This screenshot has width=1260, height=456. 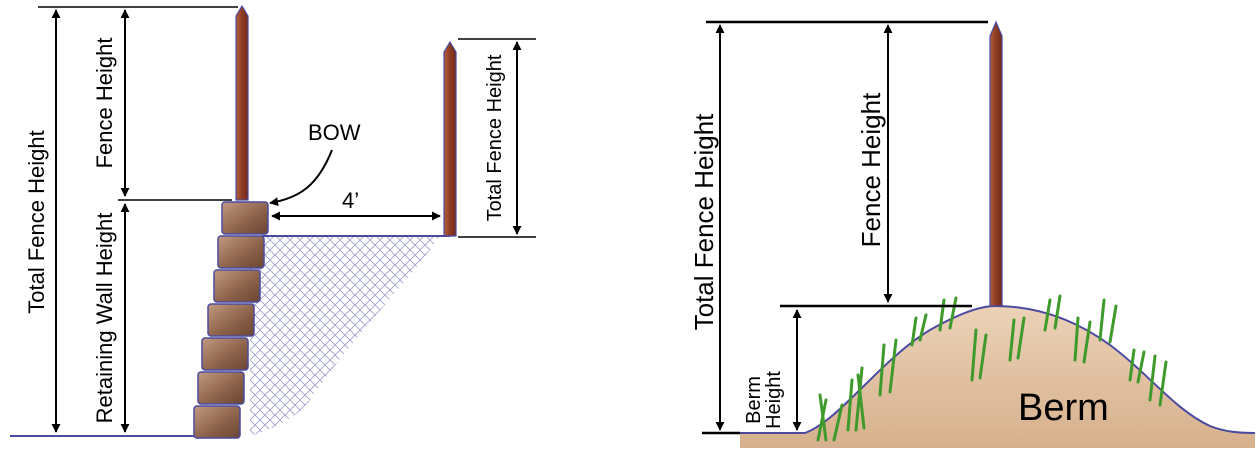 What do you see at coordinates (871, 169) in the screenshot?
I see `berm-fence-height-label: Fence Height` at bounding box center [871, 169].